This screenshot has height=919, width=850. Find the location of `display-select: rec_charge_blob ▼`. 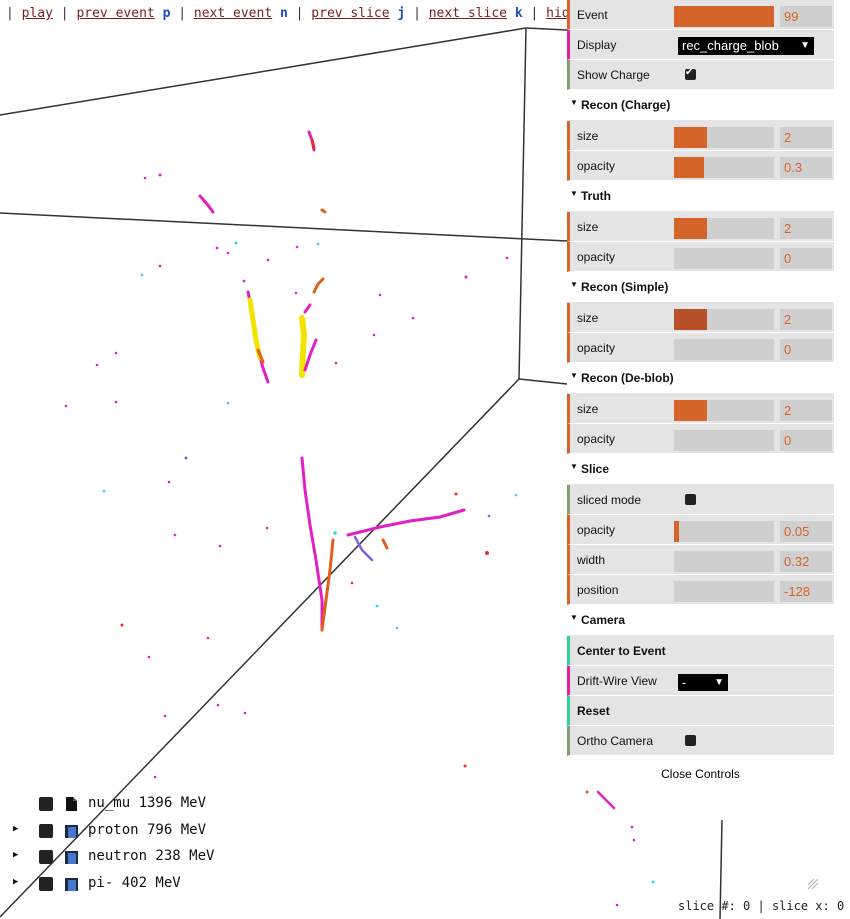

display-select: rec_charge_blob ▼ is located at coordinates (746, 46).